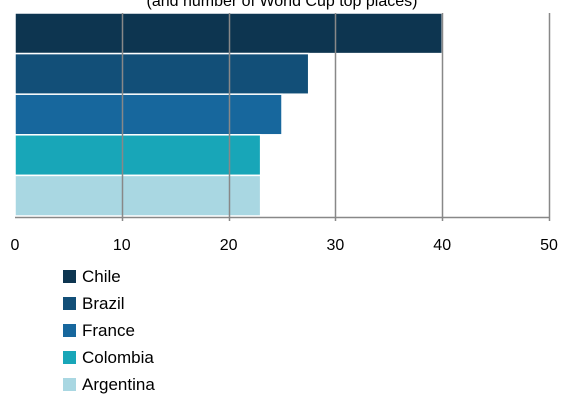  Describe the element at coordinates (228, 33) in the screenshot. I see `bar-chile` at that location.